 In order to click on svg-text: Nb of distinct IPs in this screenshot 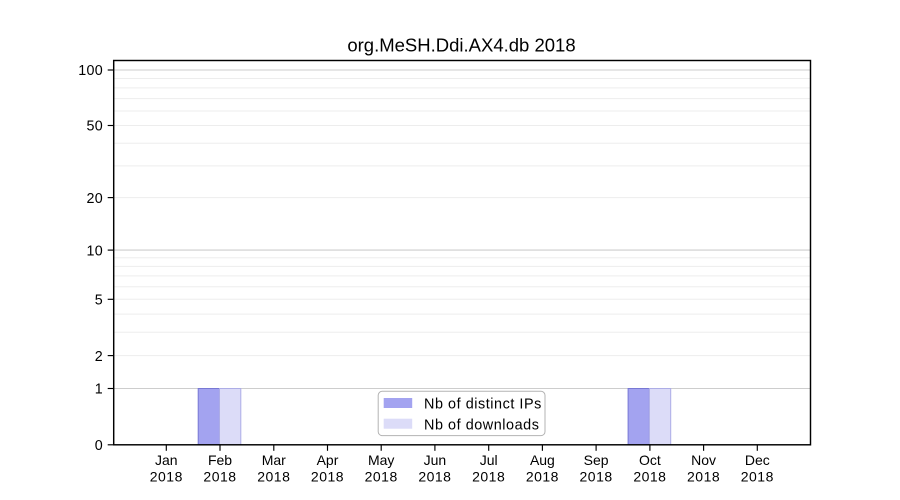, I will do `click(483, 404)`.